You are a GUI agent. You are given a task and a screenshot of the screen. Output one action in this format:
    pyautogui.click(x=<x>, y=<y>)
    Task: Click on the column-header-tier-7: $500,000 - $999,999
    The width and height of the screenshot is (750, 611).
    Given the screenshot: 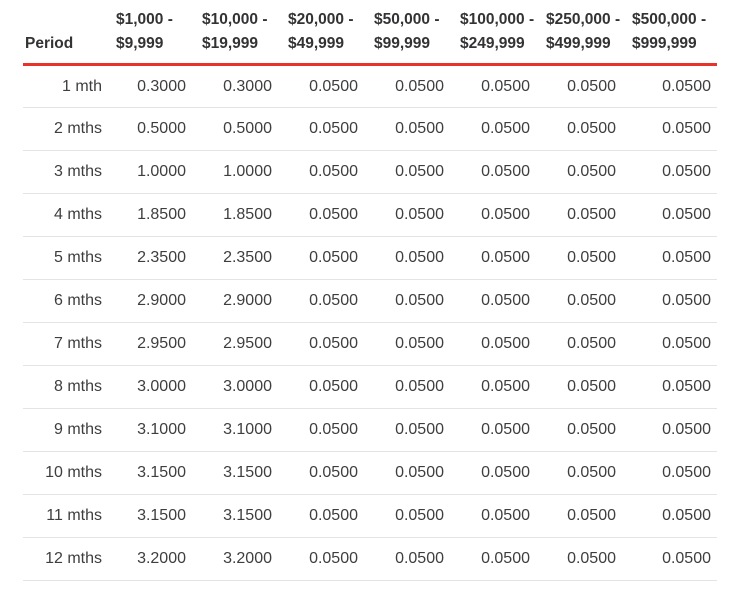 What is the action you would take?
    pyautogui.click(x=669, y=33)
    